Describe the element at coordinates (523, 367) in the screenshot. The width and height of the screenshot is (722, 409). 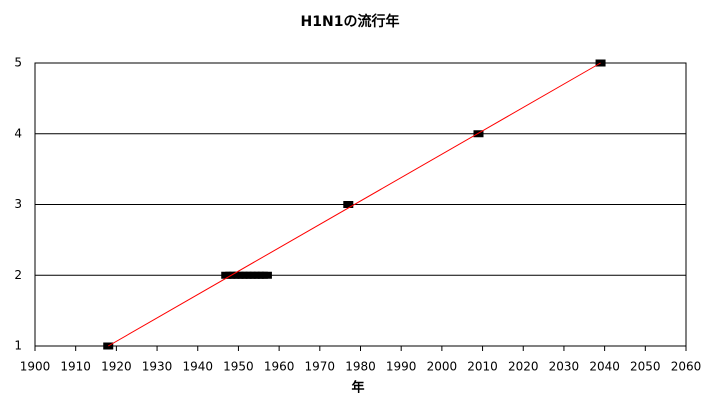
I see `x-tick-label: 2020` at that location.